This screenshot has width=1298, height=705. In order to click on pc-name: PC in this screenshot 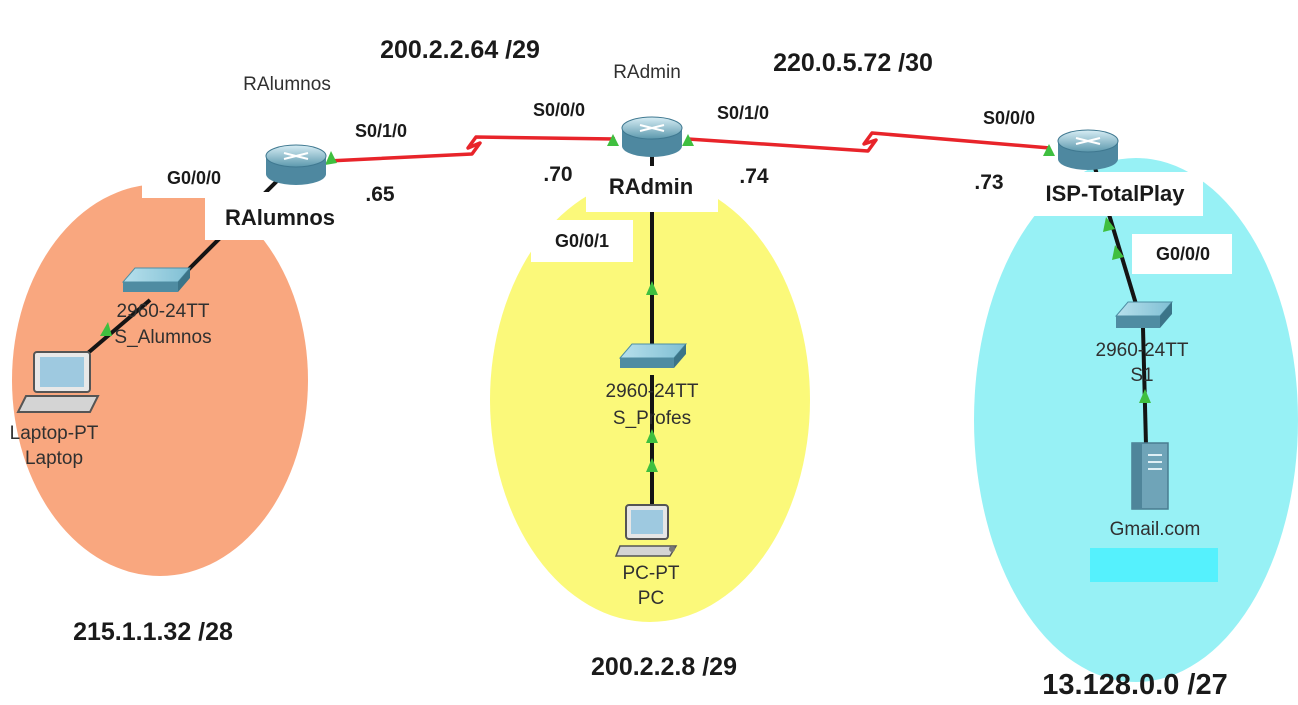, I will do `click(651, 598)`.